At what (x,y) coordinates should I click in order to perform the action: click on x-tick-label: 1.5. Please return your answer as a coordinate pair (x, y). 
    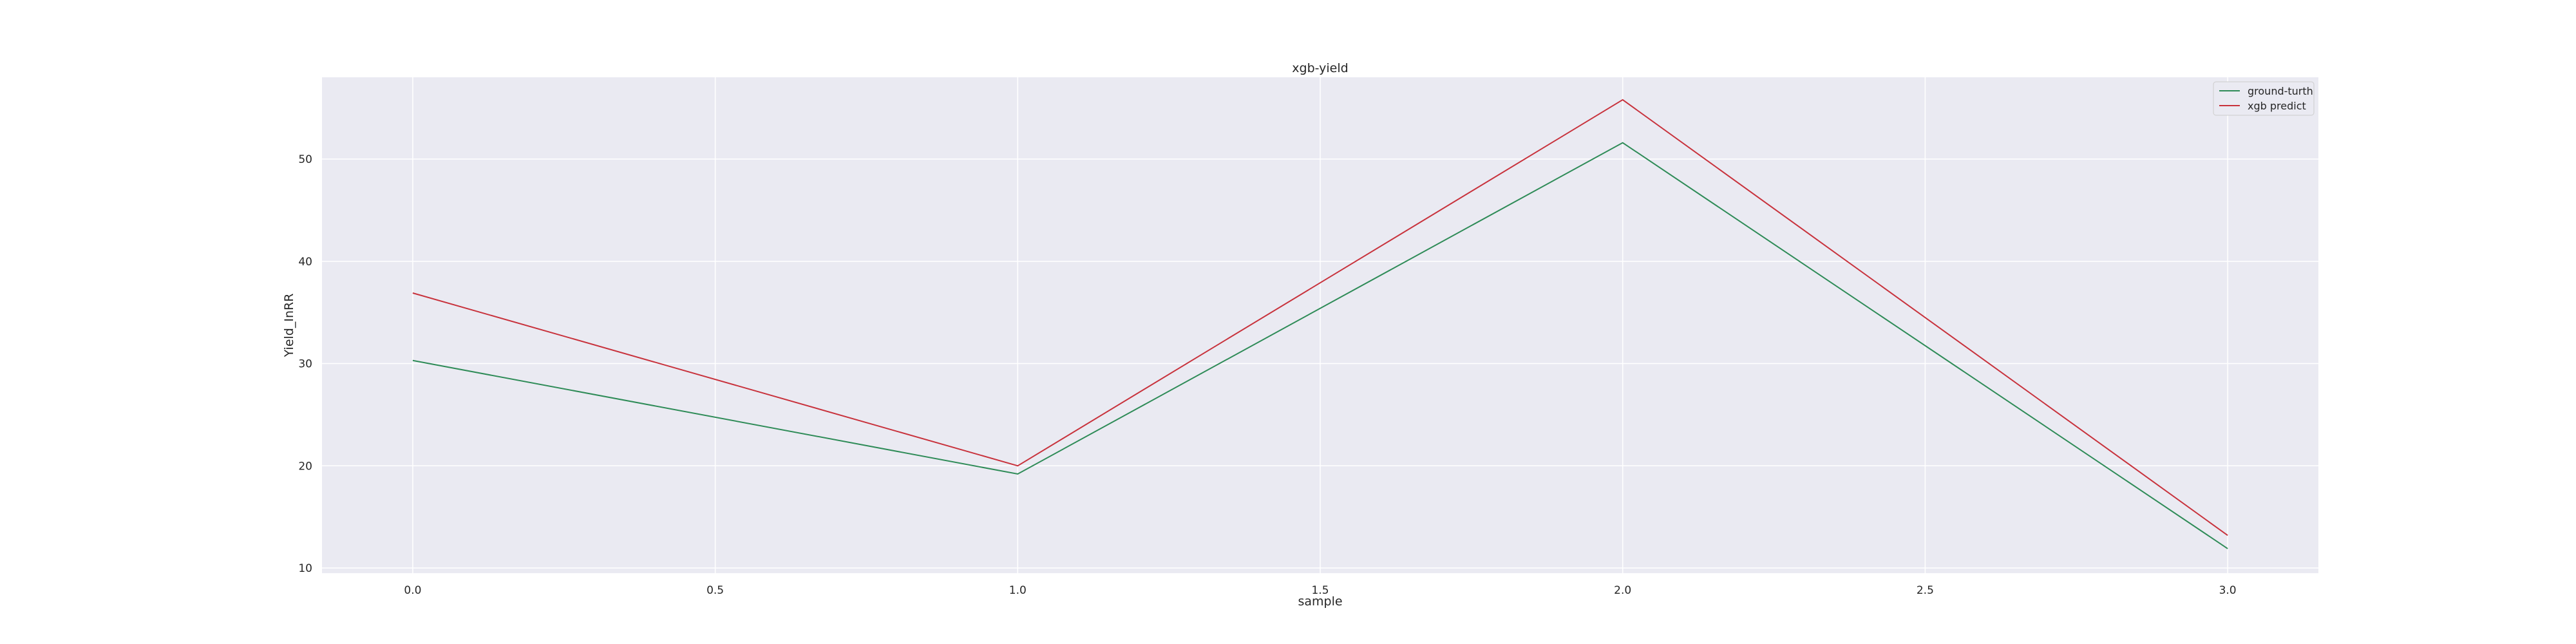
    Looking at the image, I should click on (1320, 590).